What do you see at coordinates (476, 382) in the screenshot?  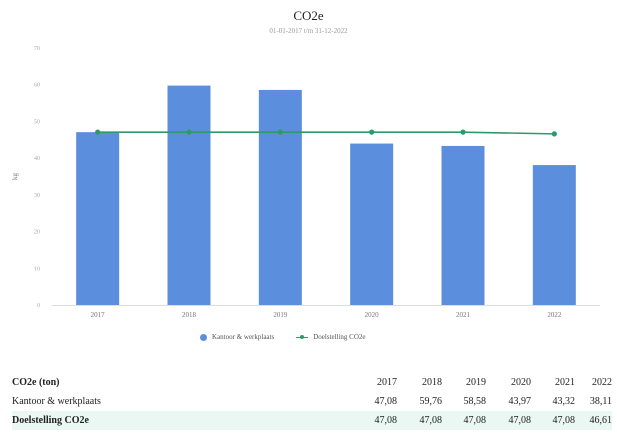 I see `table-header-year: 2019` at bounding box center [476, 382].